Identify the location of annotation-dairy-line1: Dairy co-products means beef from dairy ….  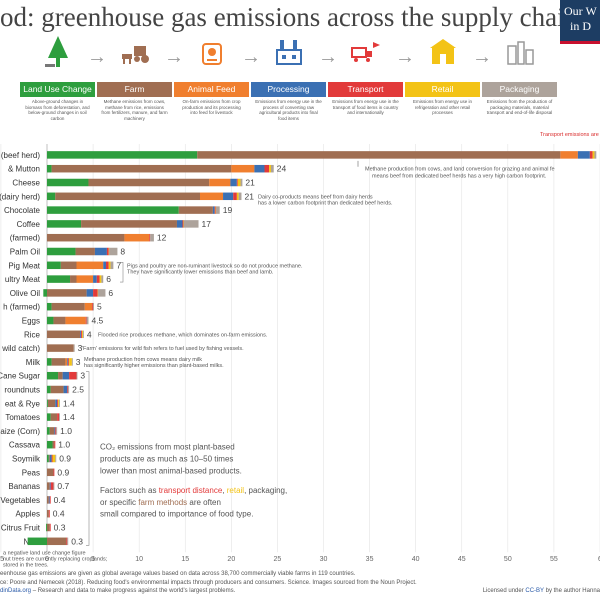
(315, 197).